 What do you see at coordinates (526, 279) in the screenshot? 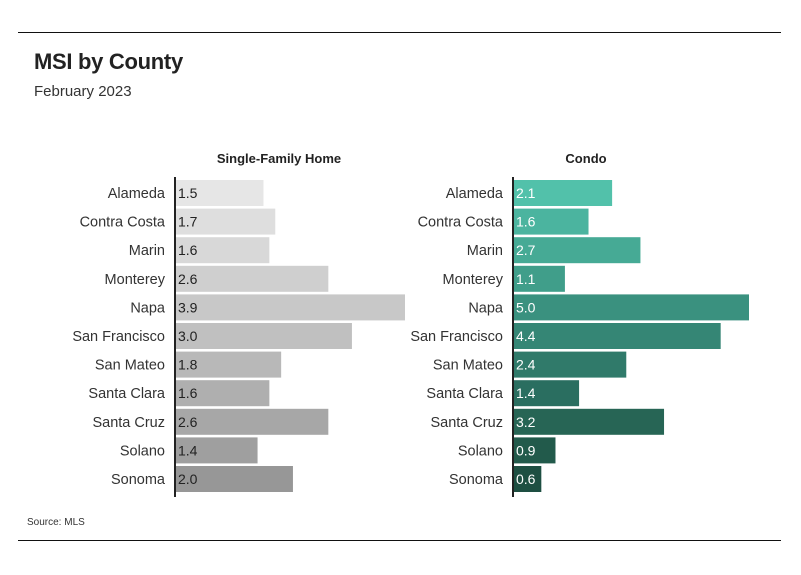
I see `condo-data-label: 1.1` at bounding box center [526, 279].